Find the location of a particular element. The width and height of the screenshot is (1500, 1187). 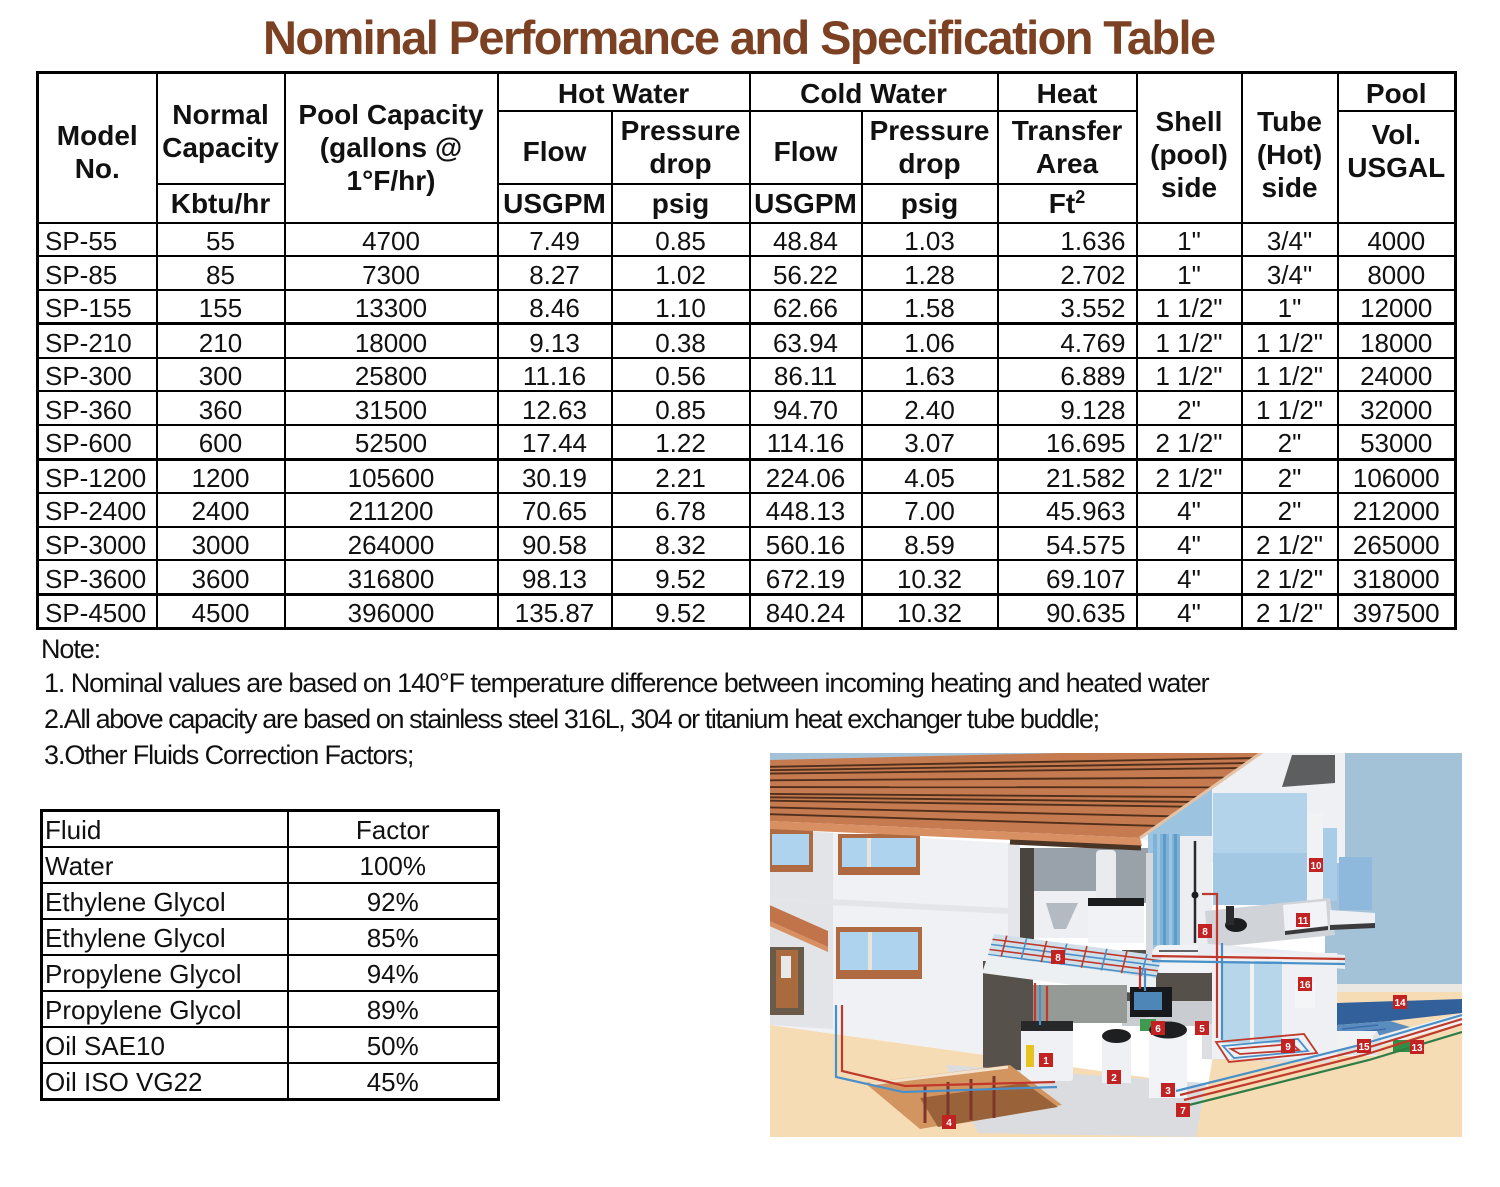

svg-text: 6 is located at coordinates (1158, 1029).